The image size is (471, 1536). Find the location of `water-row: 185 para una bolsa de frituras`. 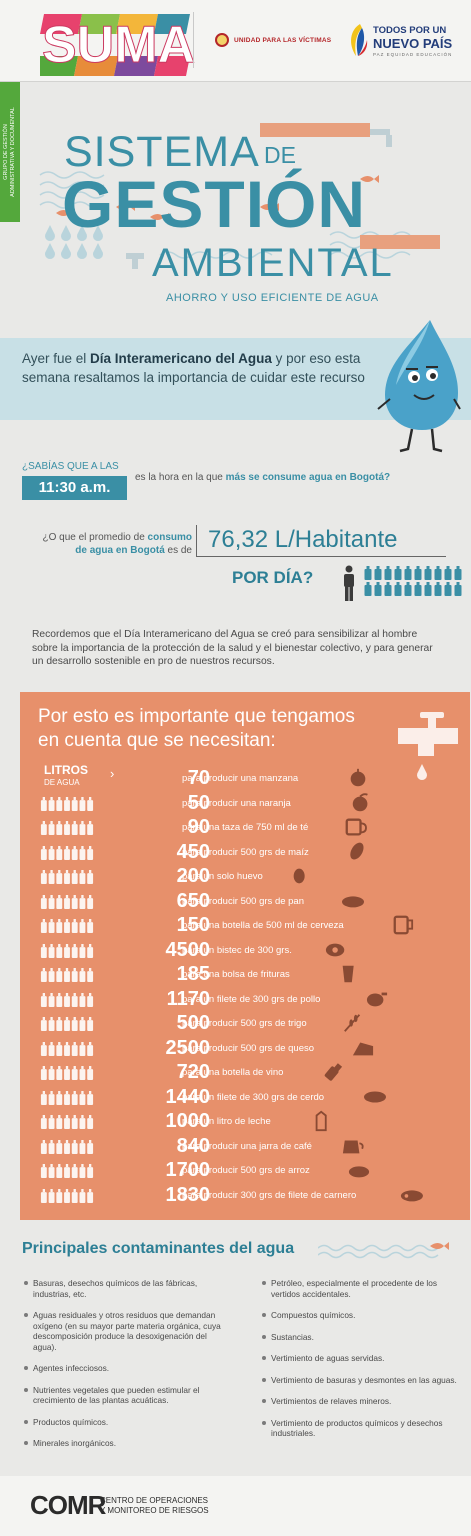

water-row: 185 para una bolsa de frituras is located at coordinates (252, 974).